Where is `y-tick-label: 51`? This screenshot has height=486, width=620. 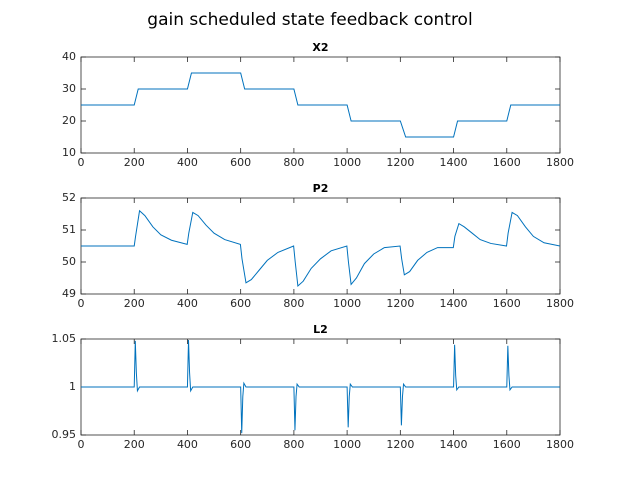
y-tick-label: 51 is located at coordinates (69, 229).